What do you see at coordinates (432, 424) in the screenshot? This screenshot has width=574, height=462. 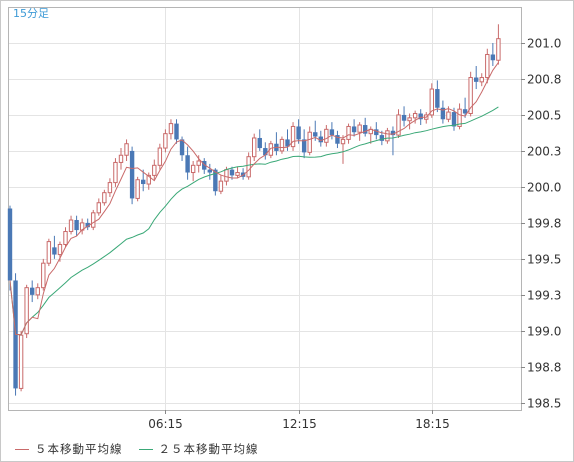 I see `x-tick-label: 18:15` at bounding box center [432, 424].